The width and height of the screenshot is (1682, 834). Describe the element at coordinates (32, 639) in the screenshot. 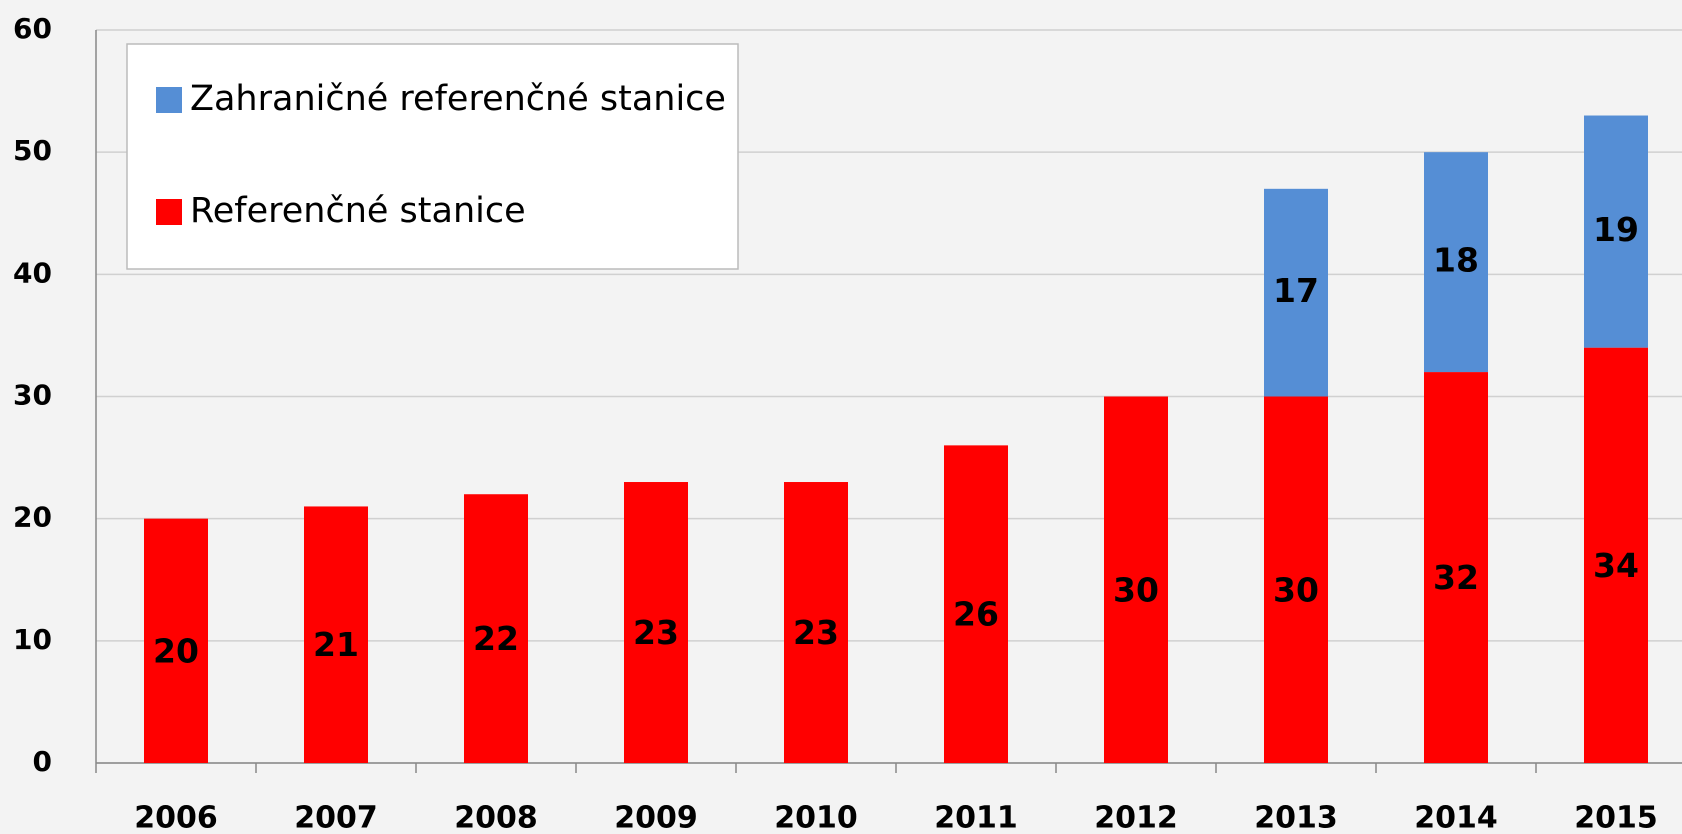

I see `y-tick-label: 10` at that location.